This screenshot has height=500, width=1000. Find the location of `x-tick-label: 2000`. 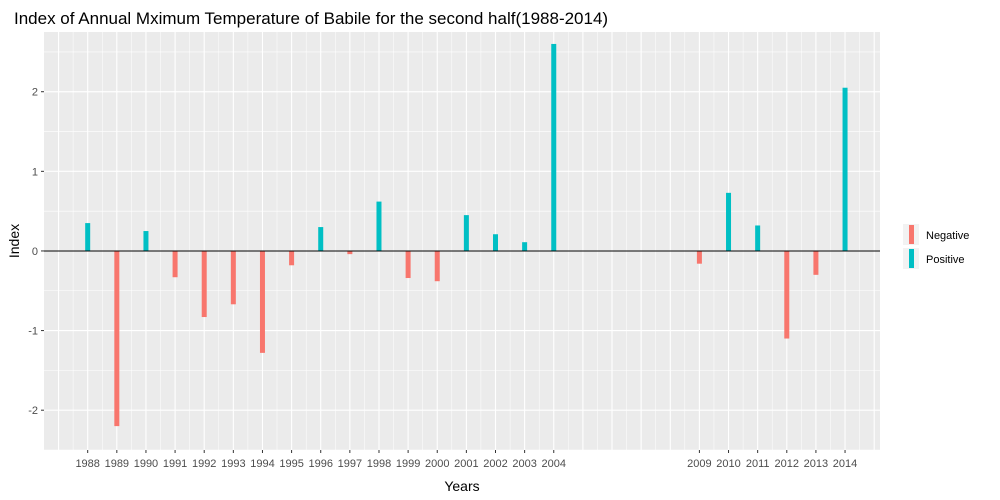

x-tick-label: 2000 is located at coordinates (437, 464).